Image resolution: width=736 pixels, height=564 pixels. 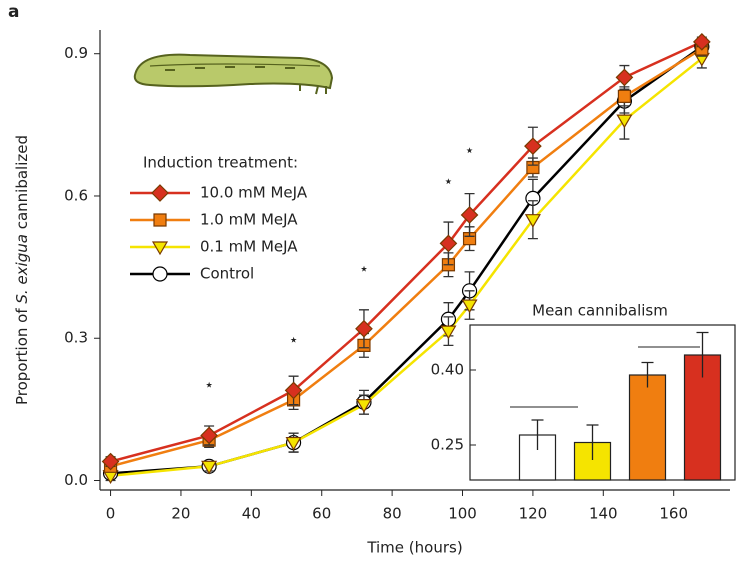 I want to click on caterpillar, so click(x=233, y=74).